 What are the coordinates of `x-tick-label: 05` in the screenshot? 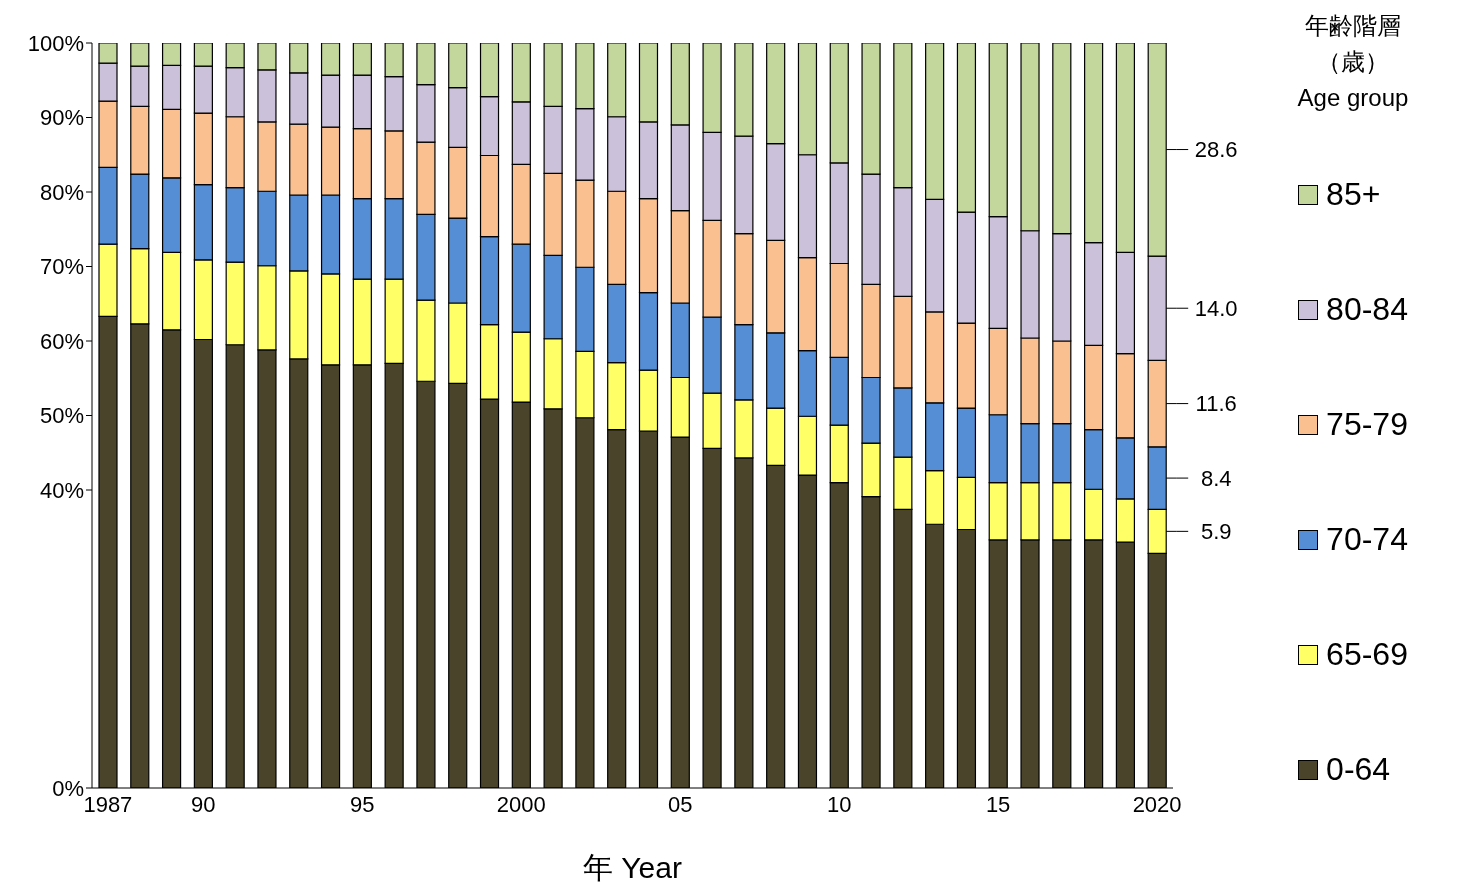 It's located at (680, 804).